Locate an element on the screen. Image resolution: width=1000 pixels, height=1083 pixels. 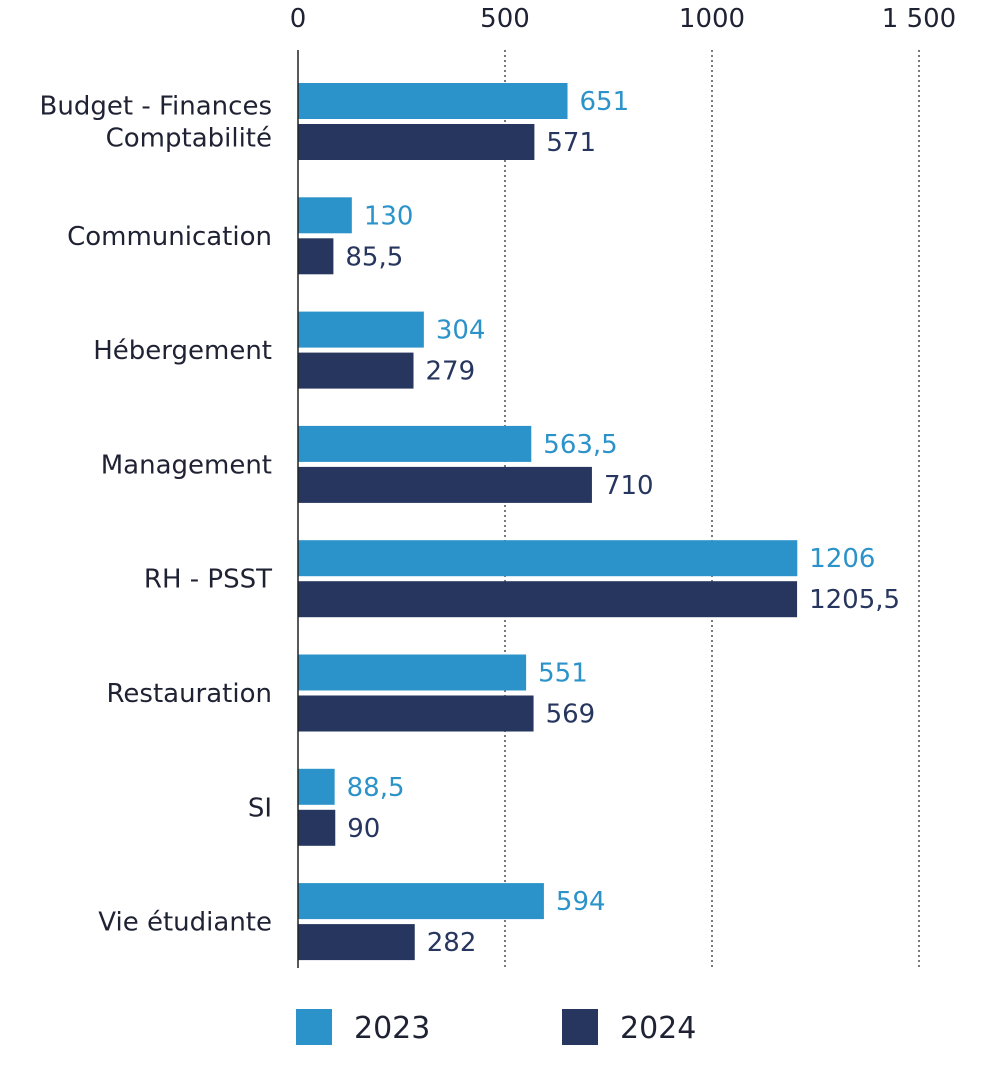
data-label: 551 is located at coordinates (563, 674).